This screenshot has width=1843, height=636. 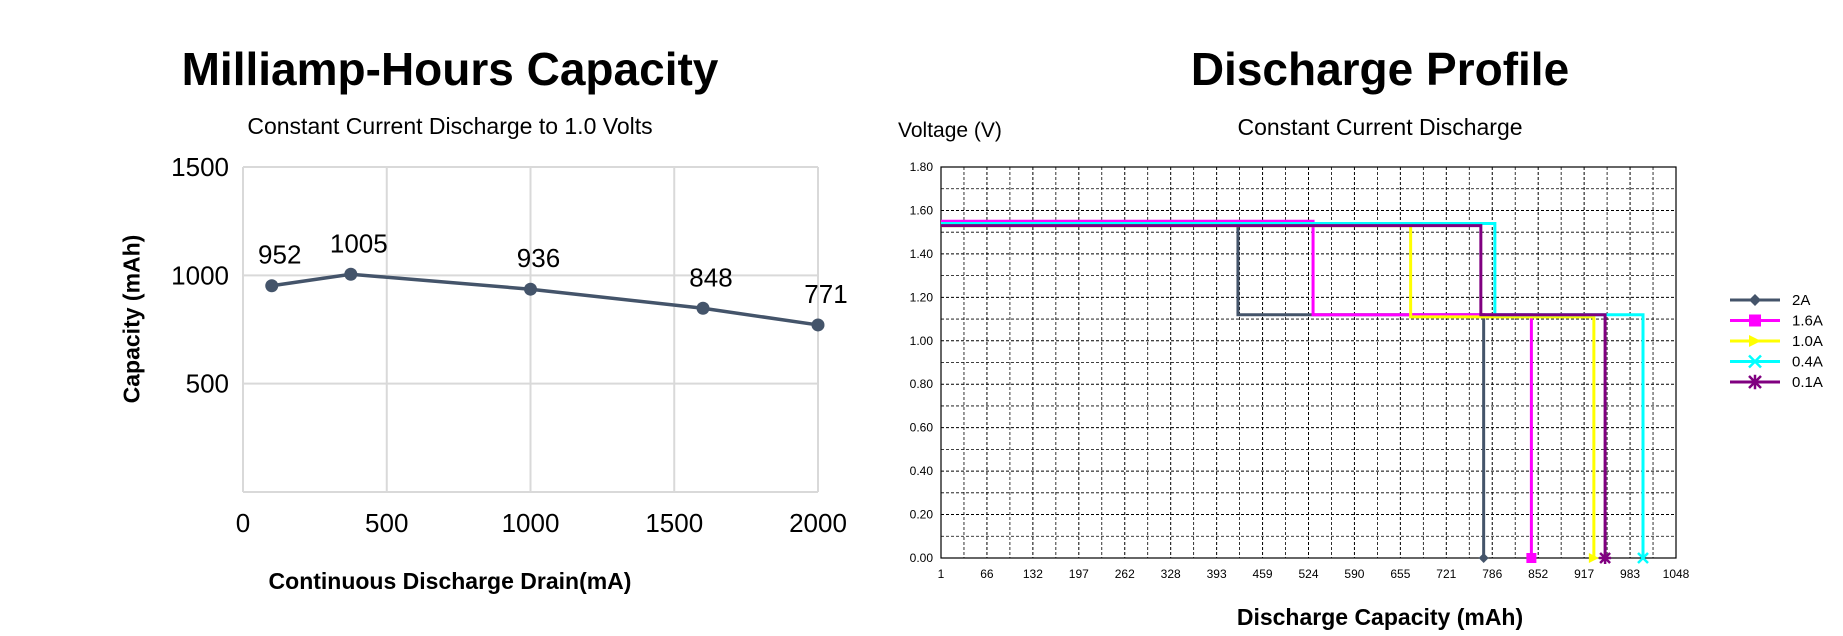 I want to click on x-tick-label: 328, so click(x=1171, y=574).